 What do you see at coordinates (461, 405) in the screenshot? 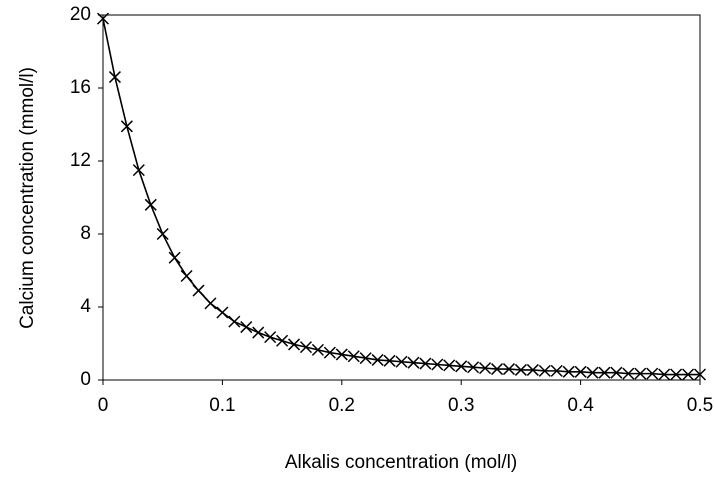
I see `x-tick-label: 0.3` at bounding box center [461, 405].